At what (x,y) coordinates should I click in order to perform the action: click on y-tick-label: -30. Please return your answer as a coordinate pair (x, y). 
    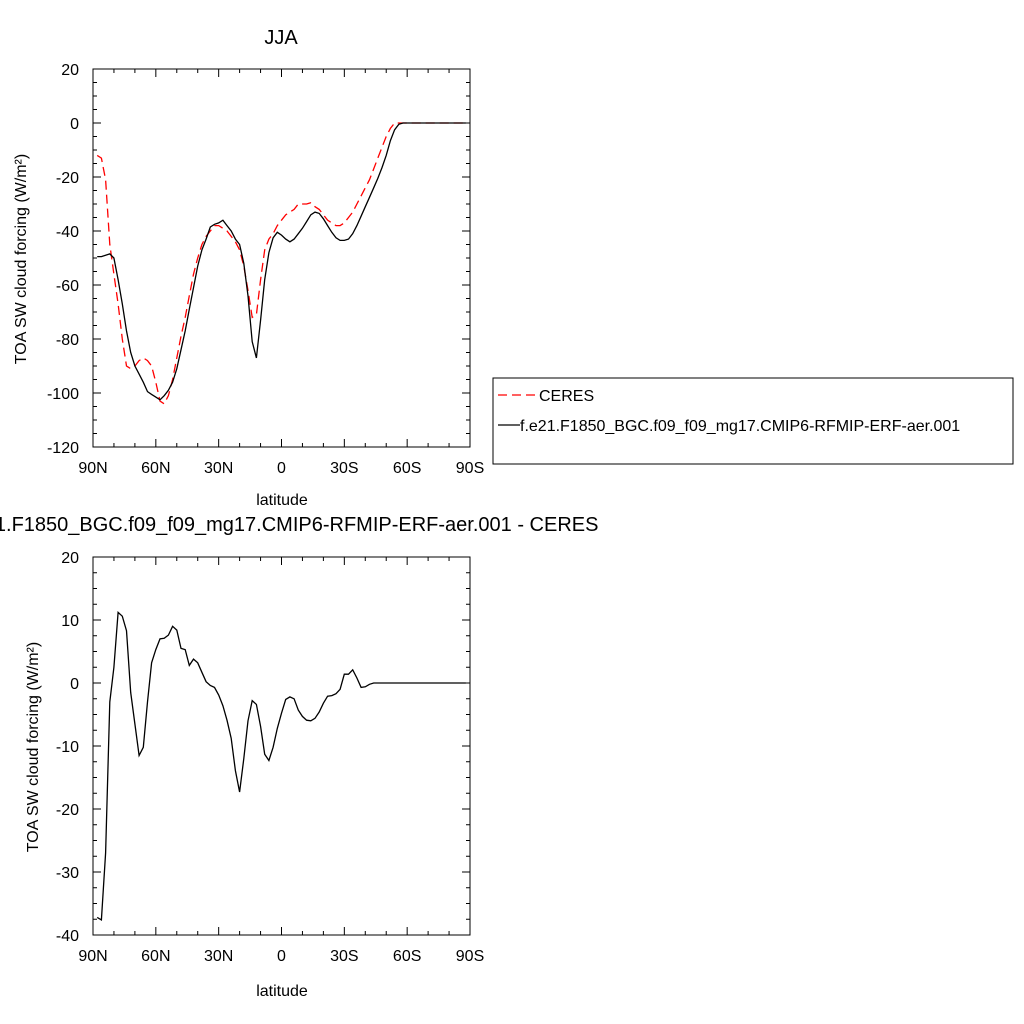
    Looking at the image, I should click on (67, 873).